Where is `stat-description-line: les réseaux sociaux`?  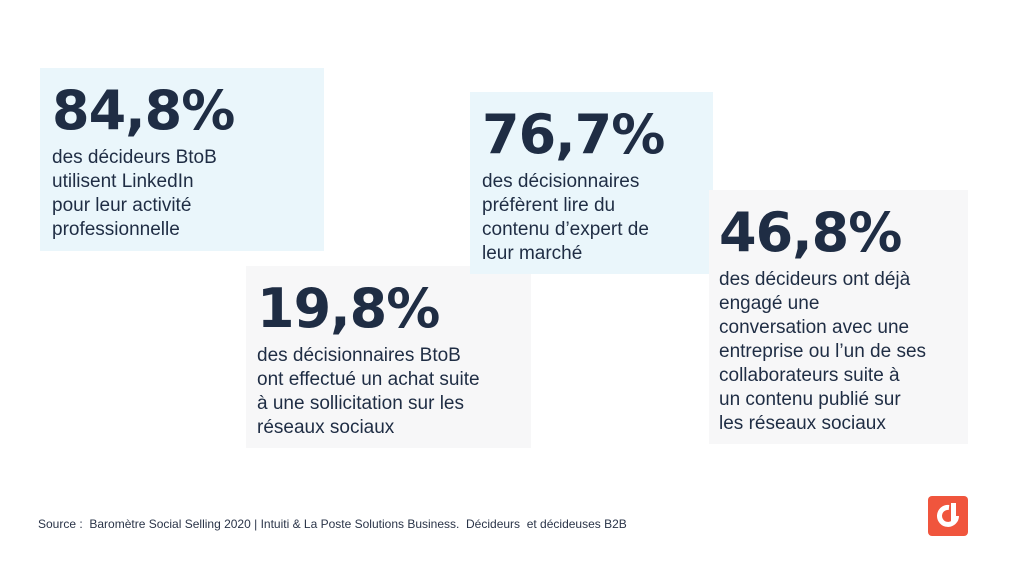
stat-description-line: les réseaux sociaux is located at coordinates (802, 423).